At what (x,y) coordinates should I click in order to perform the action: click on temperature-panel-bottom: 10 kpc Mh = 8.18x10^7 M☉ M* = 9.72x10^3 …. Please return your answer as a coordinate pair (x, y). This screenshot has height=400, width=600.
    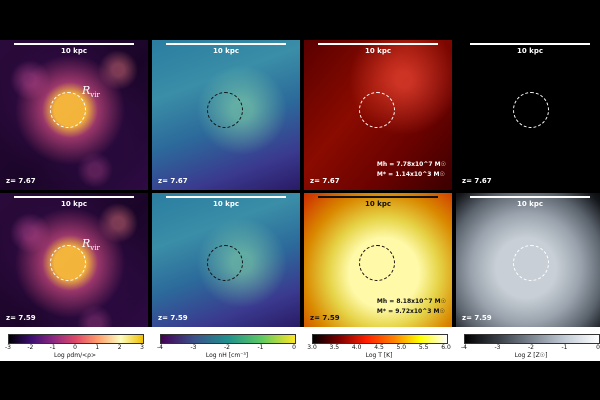
    Looking at the image, I should click on (378, 260).